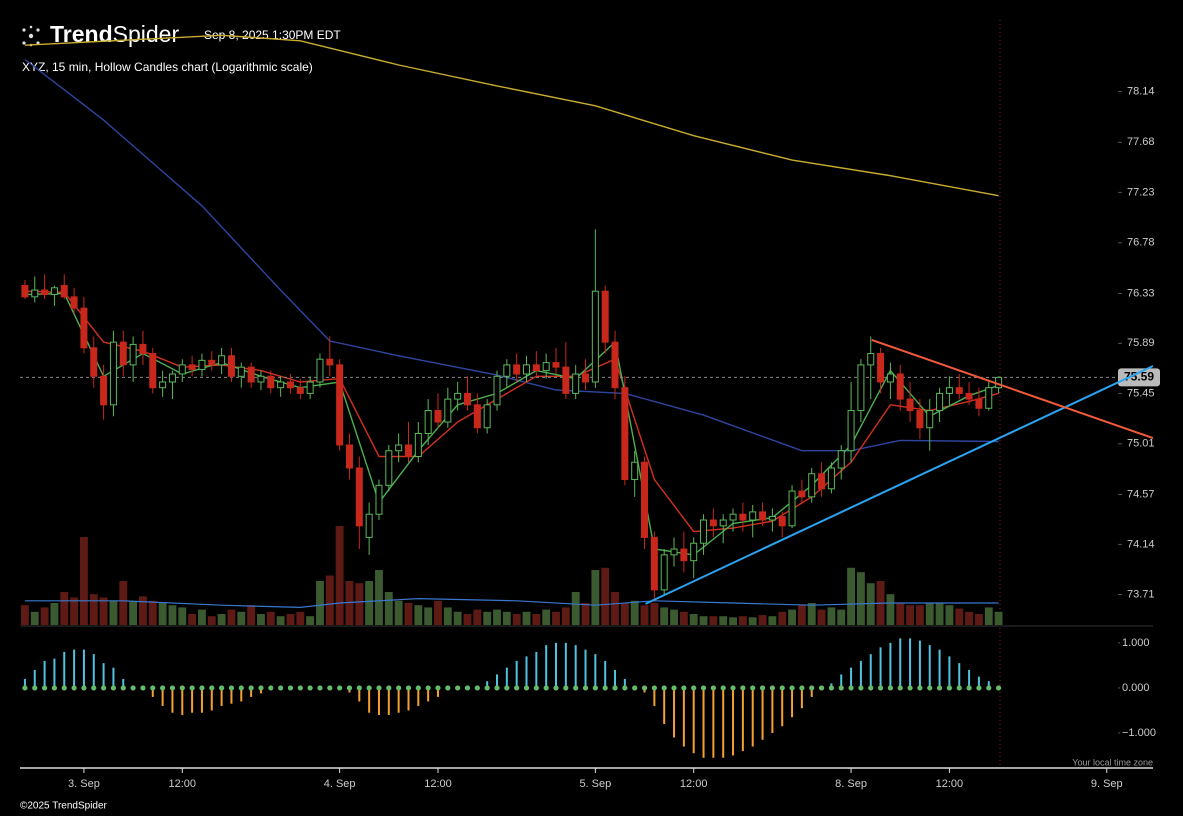 Image resolution: width=1183 pixels, height=816 pixels. Describe the element at coordinates (899, 485) in the screenshot. I see `trendline` at that location.